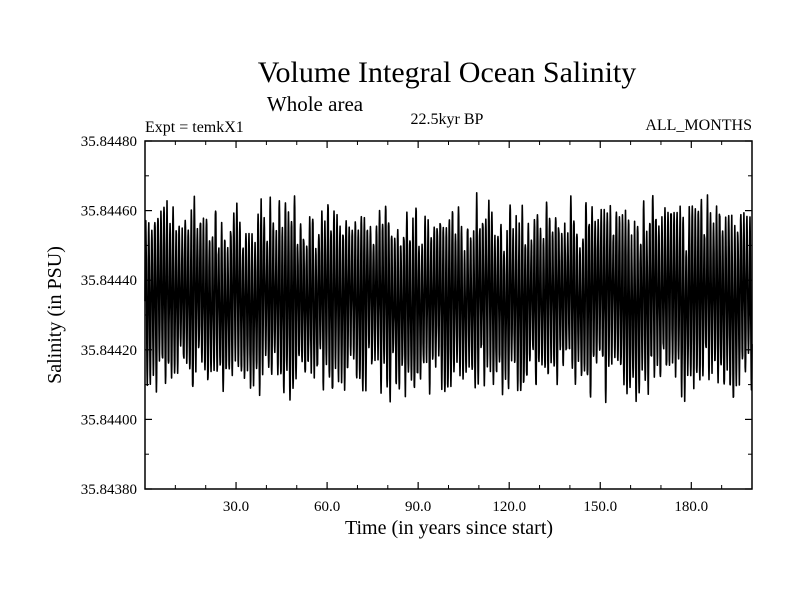  What do you see at coordinates (55, 315) in the screenshot?
I see `y-axis-label: Salinity (in PSU)` at bounding box center [55, 315].